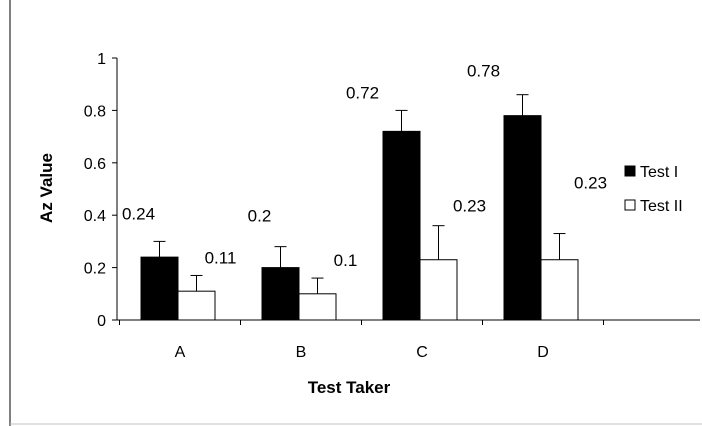  Describe the element at coordinates (101, 321) in the screenshot. I see `y-tick-label: 0` at that location.